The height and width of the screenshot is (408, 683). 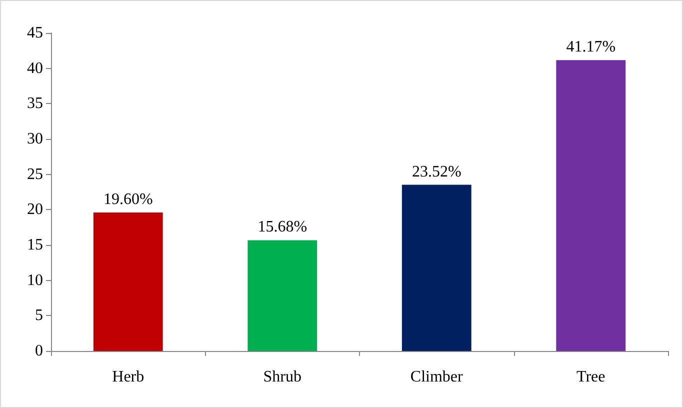 I want to click on y-tick-label: 40, so click(x=35, y=68).